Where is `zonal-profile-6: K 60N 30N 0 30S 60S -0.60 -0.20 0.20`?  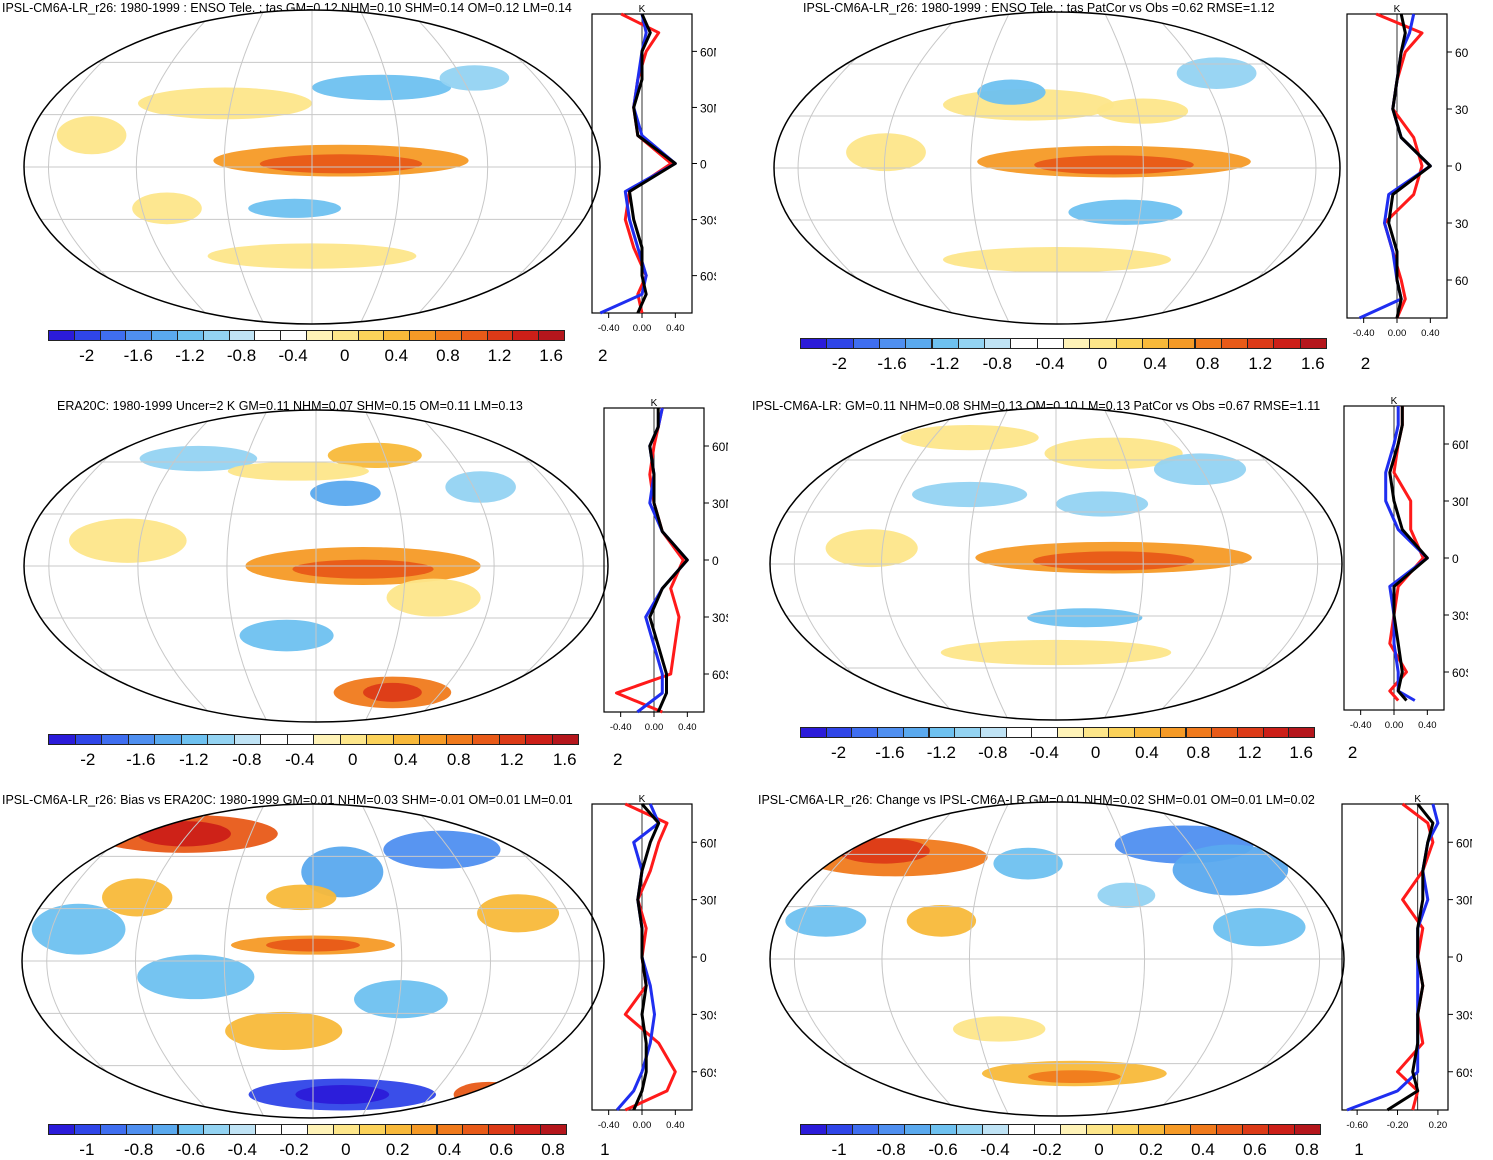
zonal-profile-6: K 60N 30N 0 30S 60S -0.60 -0.20 0.20 is located at coordinates (1408, 970).